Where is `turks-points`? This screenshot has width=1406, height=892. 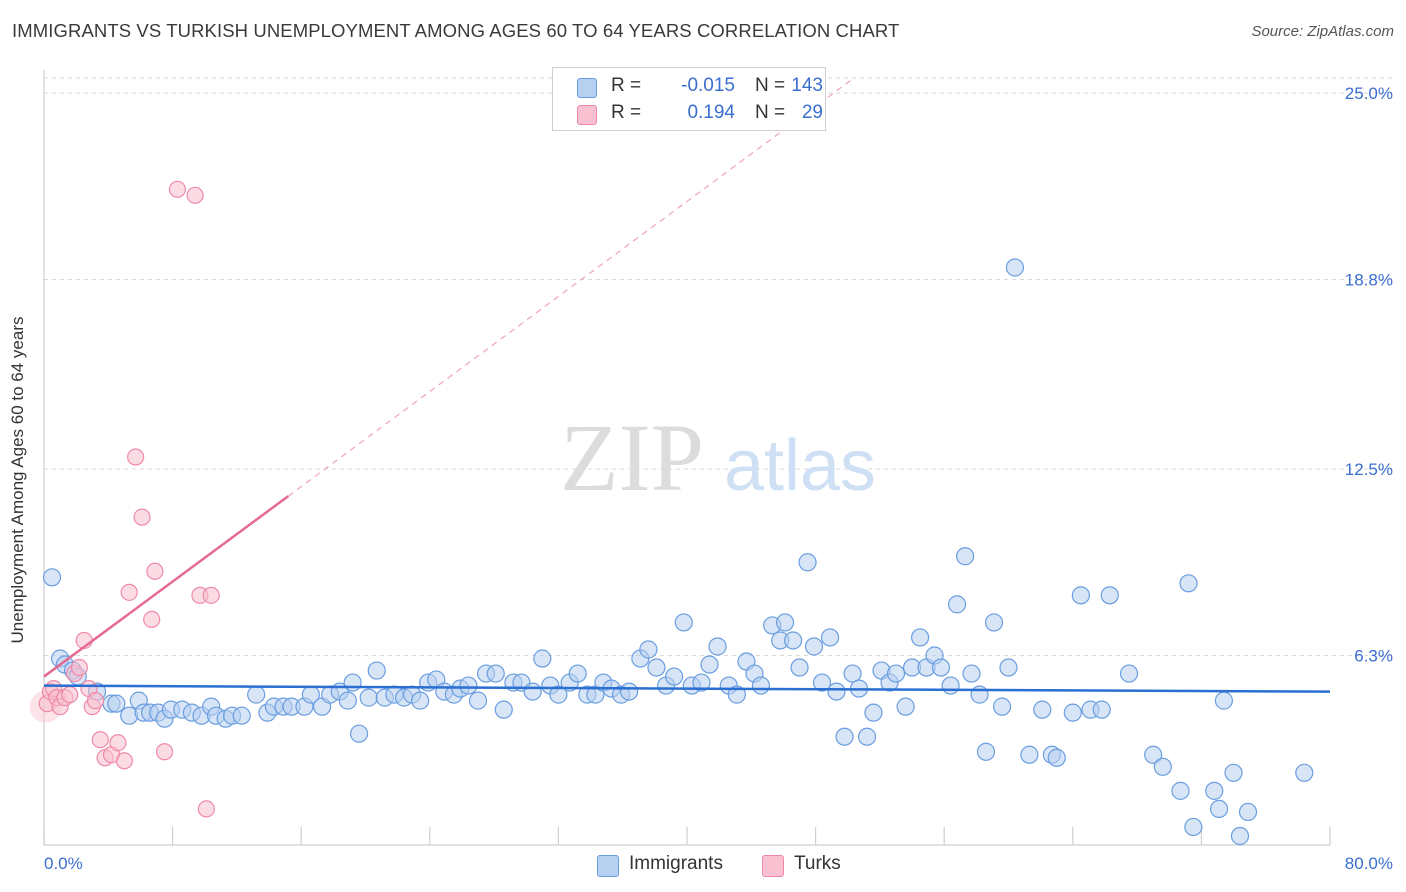 turks-points is located at coordinates (124, 499).